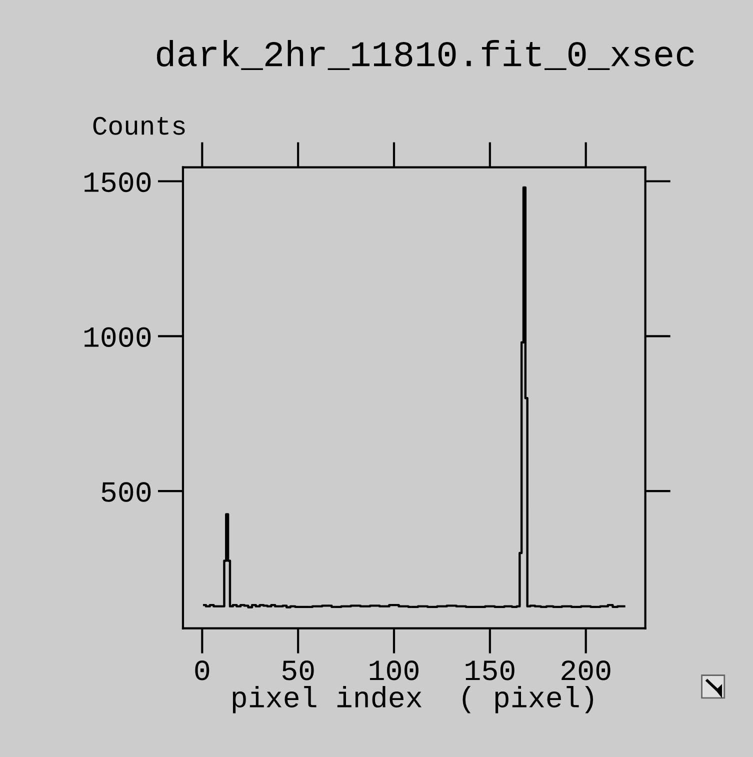 This screenshot has width=753, height=757. What do you see at coordinates (117, 337) in the screenshot?
I see `y-tick-label: 1000` at bounding box center [117, 337].